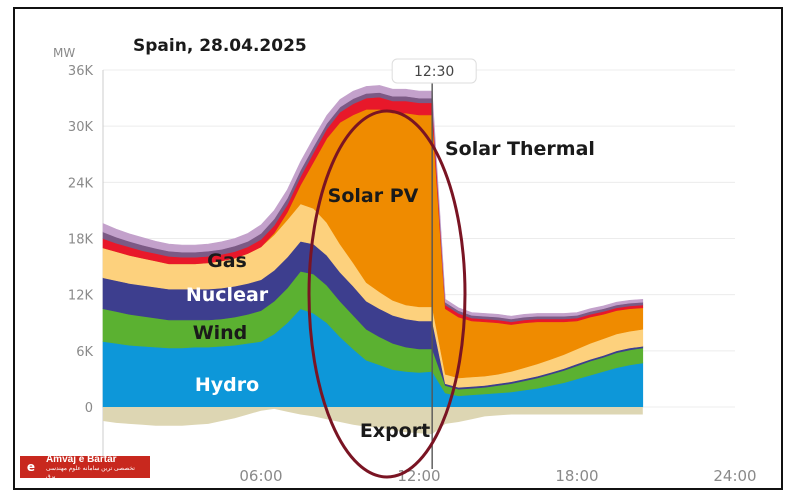  What do you see at coordinates (84, 352) in the screenshot?
I see `y-tick-label: 6K` at bounding box center [84, 352].